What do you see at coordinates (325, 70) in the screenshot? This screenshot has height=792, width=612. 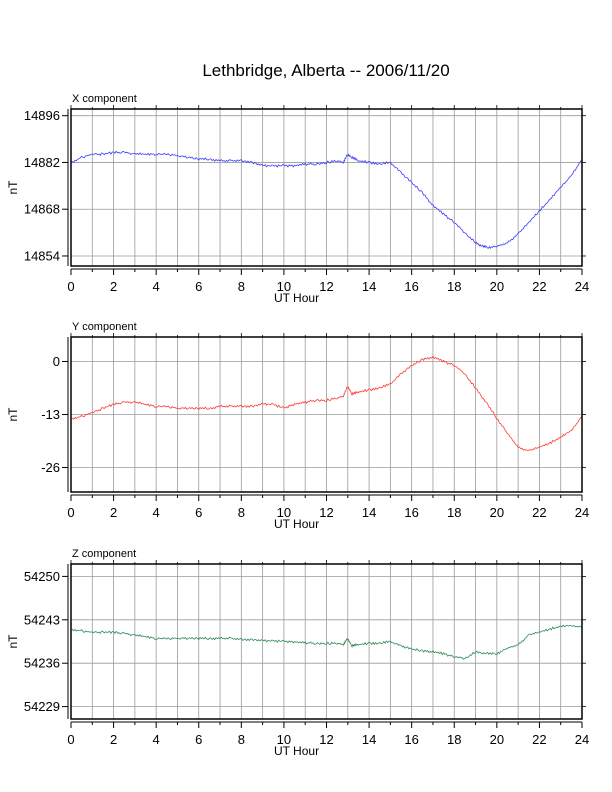 I see `figure-title: Lethbridge, Alberta -- 2006/11/20` at bounding box center [325, 70].